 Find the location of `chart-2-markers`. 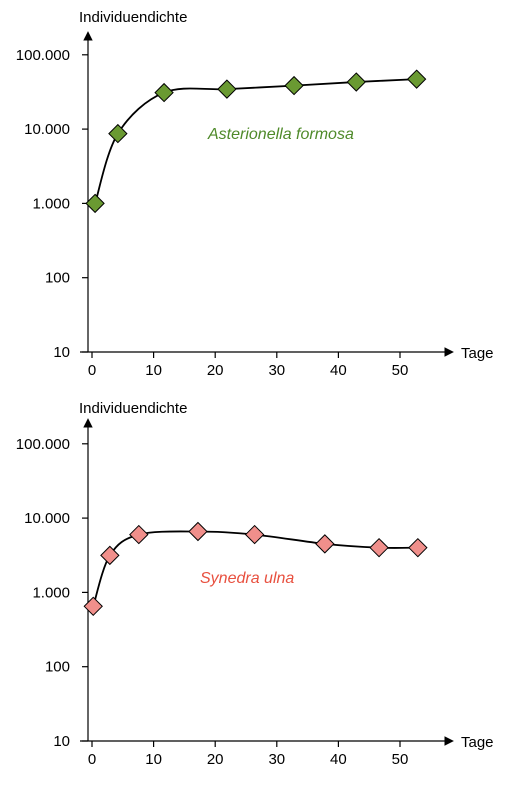

chart-2-markers is located at coordinates (255, 569).